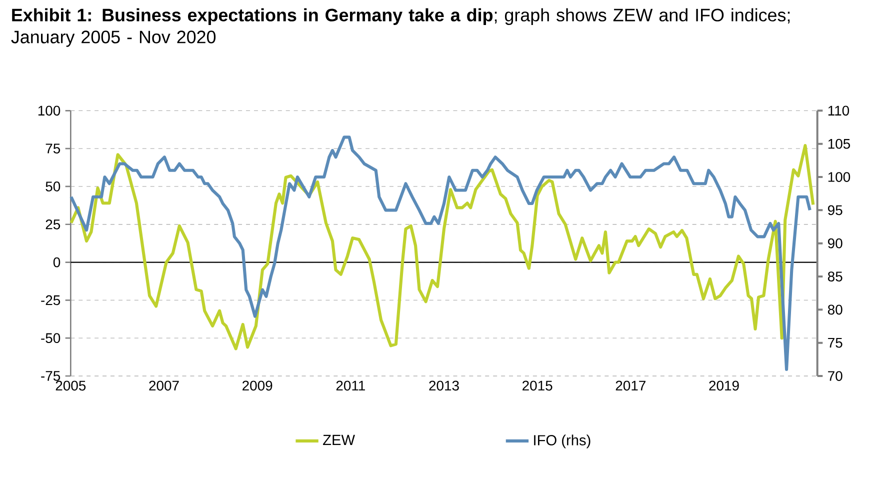 The height and width of the screenshot is (500, 872). I want to click on x-tick-label: 2007, so click(164, 385).